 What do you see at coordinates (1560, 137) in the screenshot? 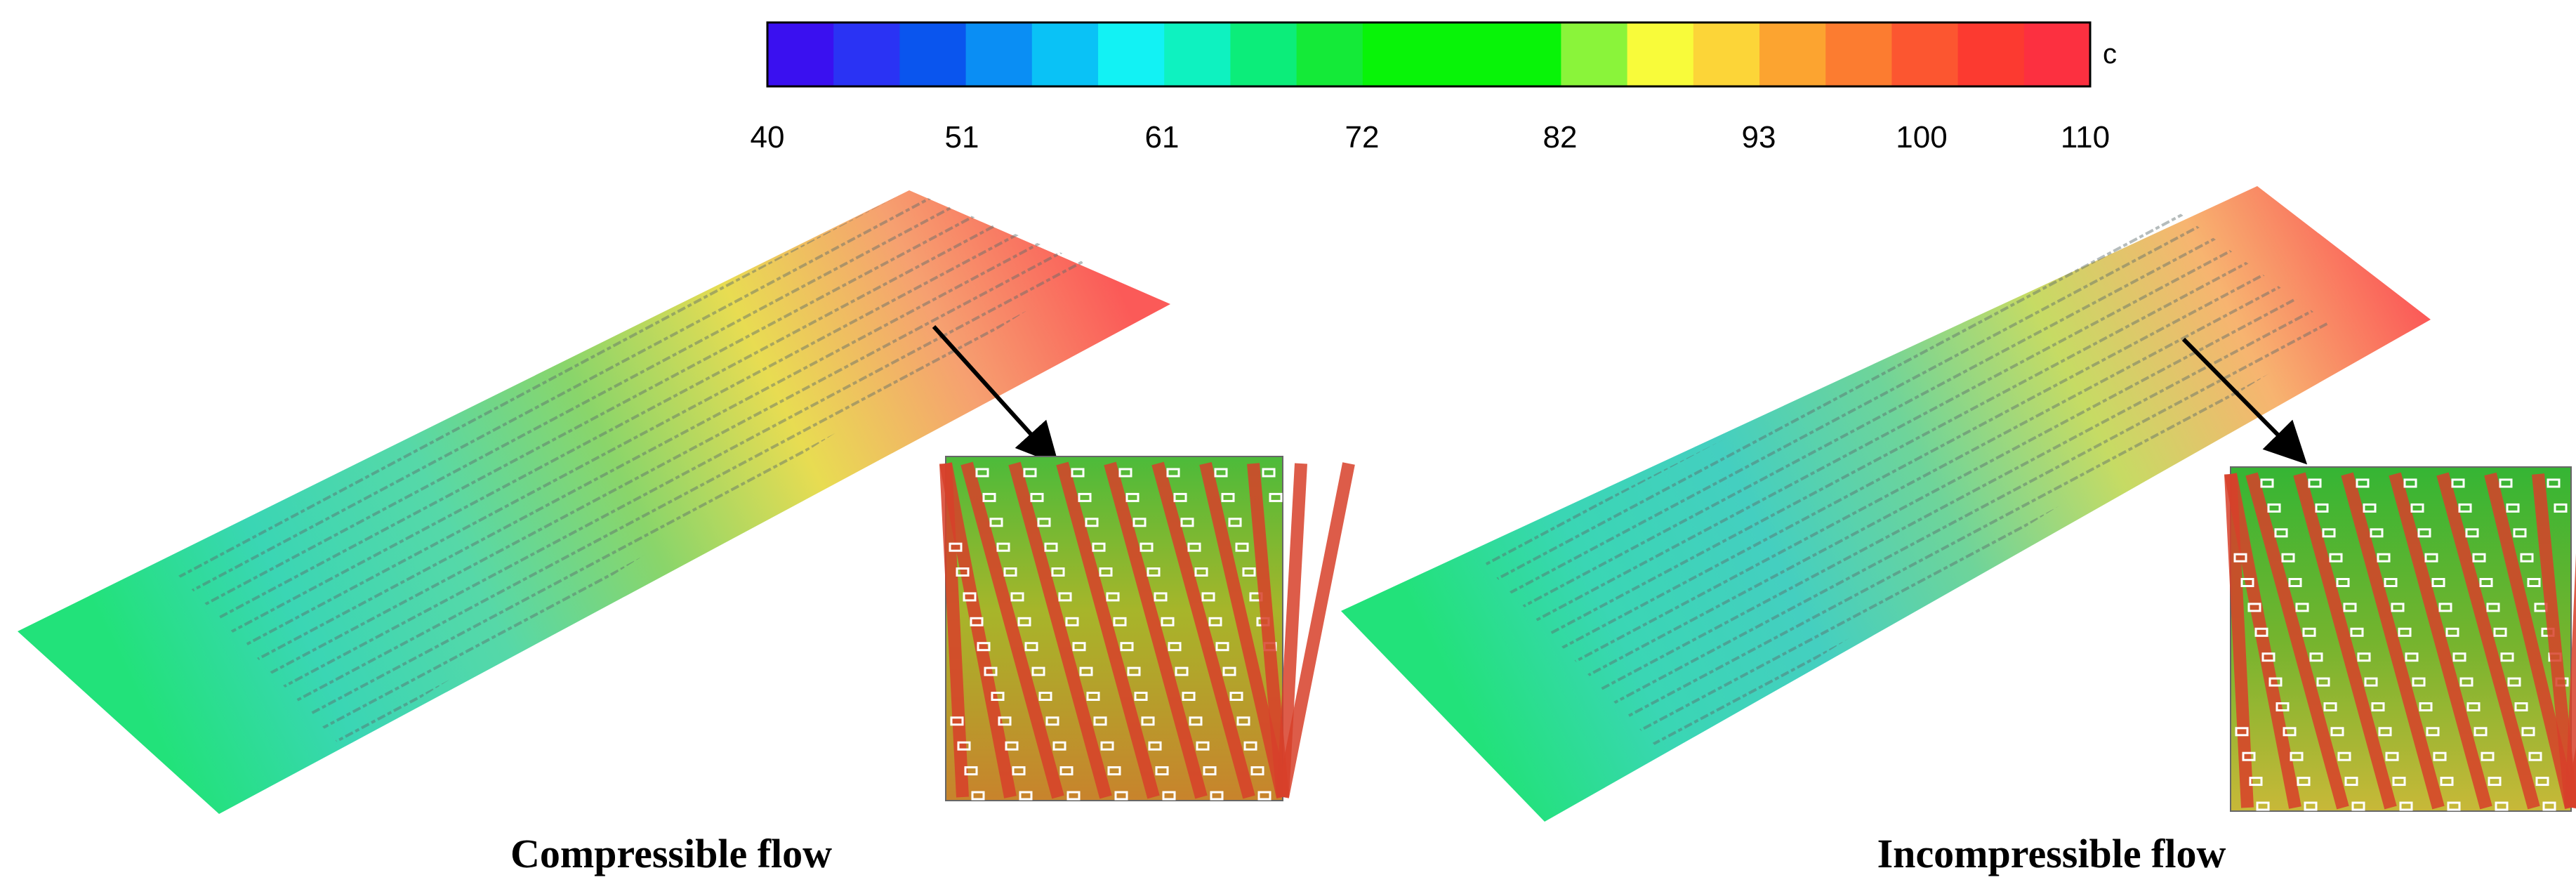
I see `colorbar-tick-label: 82` at bounding box center [1560, 137].